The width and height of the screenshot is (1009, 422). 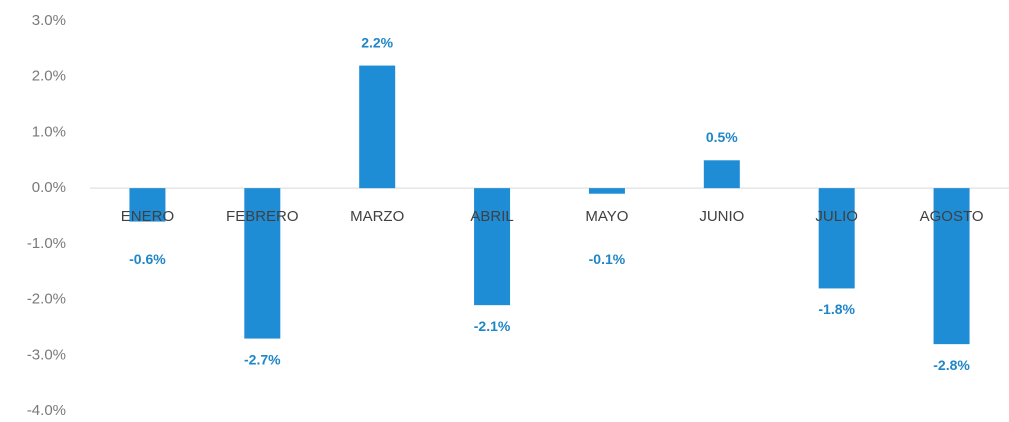 What do you see at coordinates (492, 326) in the screenshot?
I see `data-label: -2.1%` at bounding box center [492, 326].